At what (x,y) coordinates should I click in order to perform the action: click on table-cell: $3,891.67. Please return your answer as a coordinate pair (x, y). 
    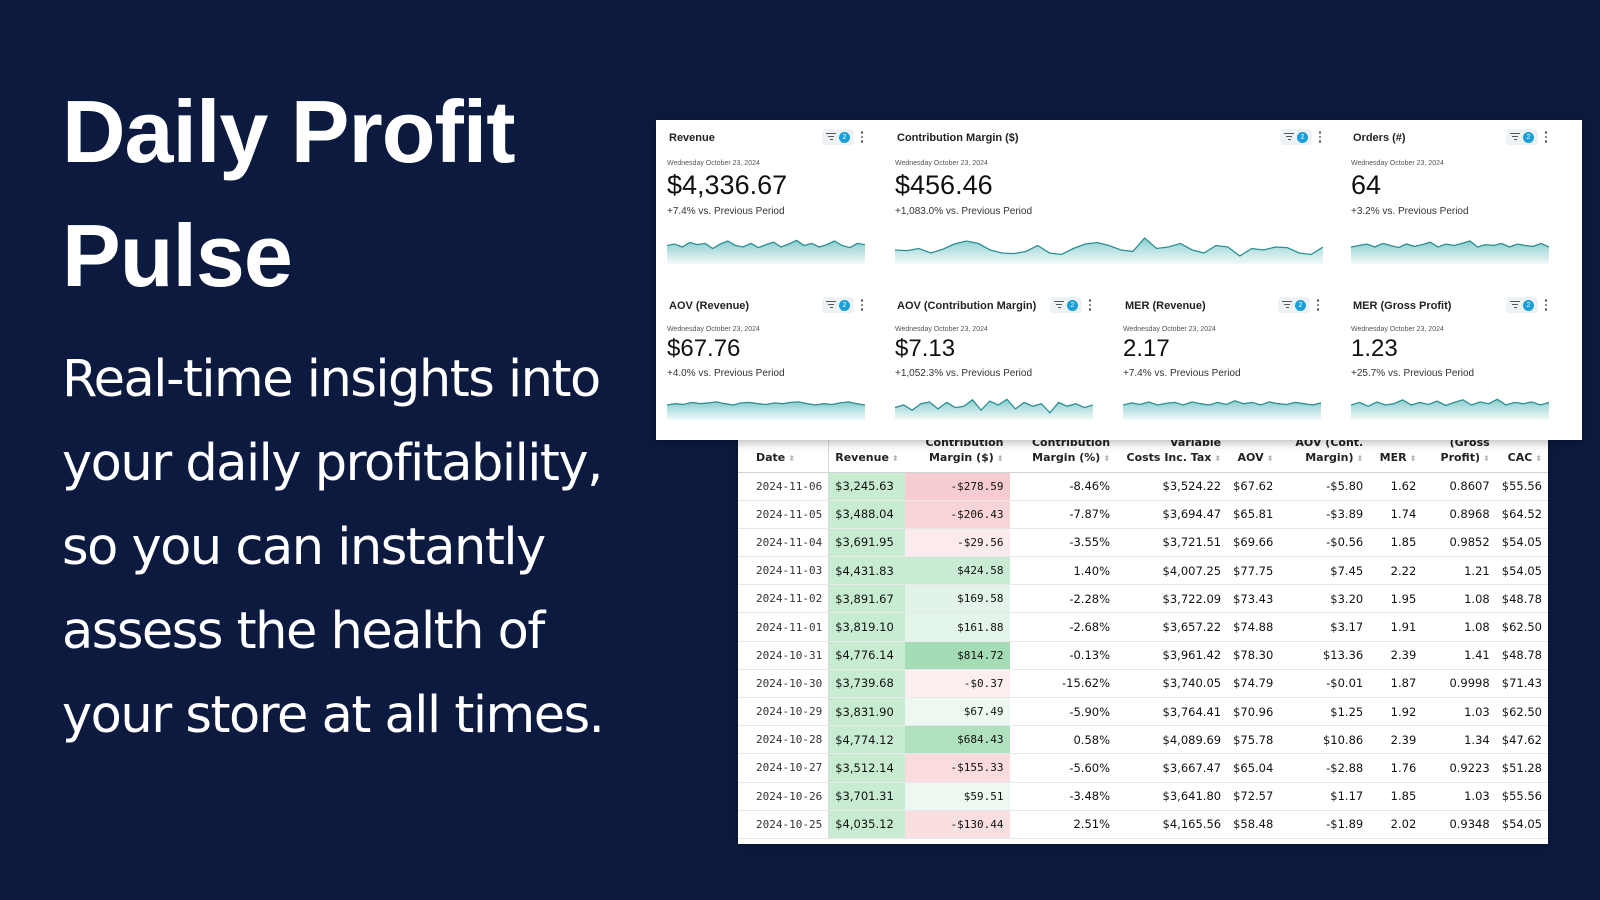
    Looking at the image, I should click on (866, 599).